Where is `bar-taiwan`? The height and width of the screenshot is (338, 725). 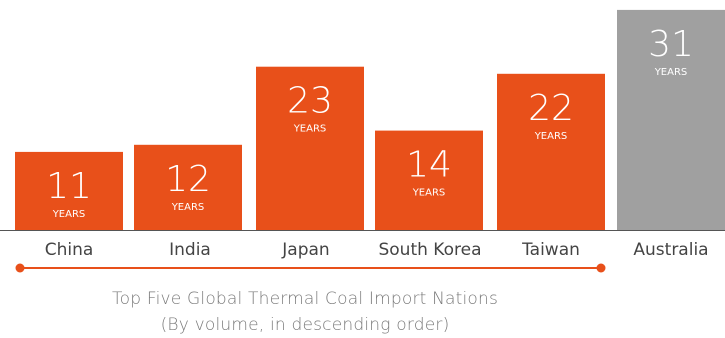 bar-taiwan is located at coordinates (551, 151).